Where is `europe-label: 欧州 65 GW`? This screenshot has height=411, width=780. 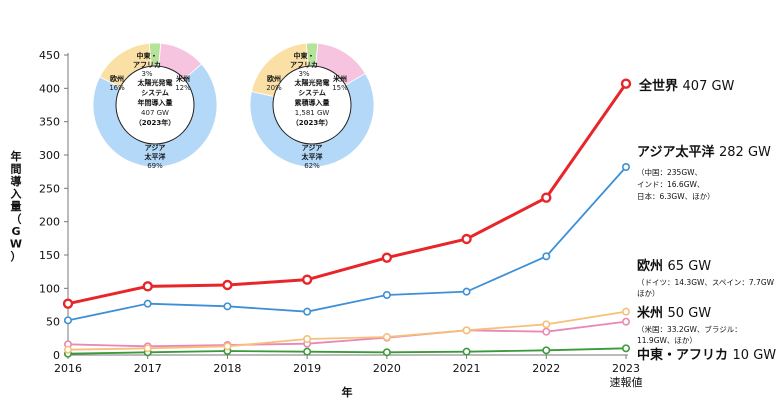
europe-label: 欧州 65 GW is located at coordinates (674, 266).